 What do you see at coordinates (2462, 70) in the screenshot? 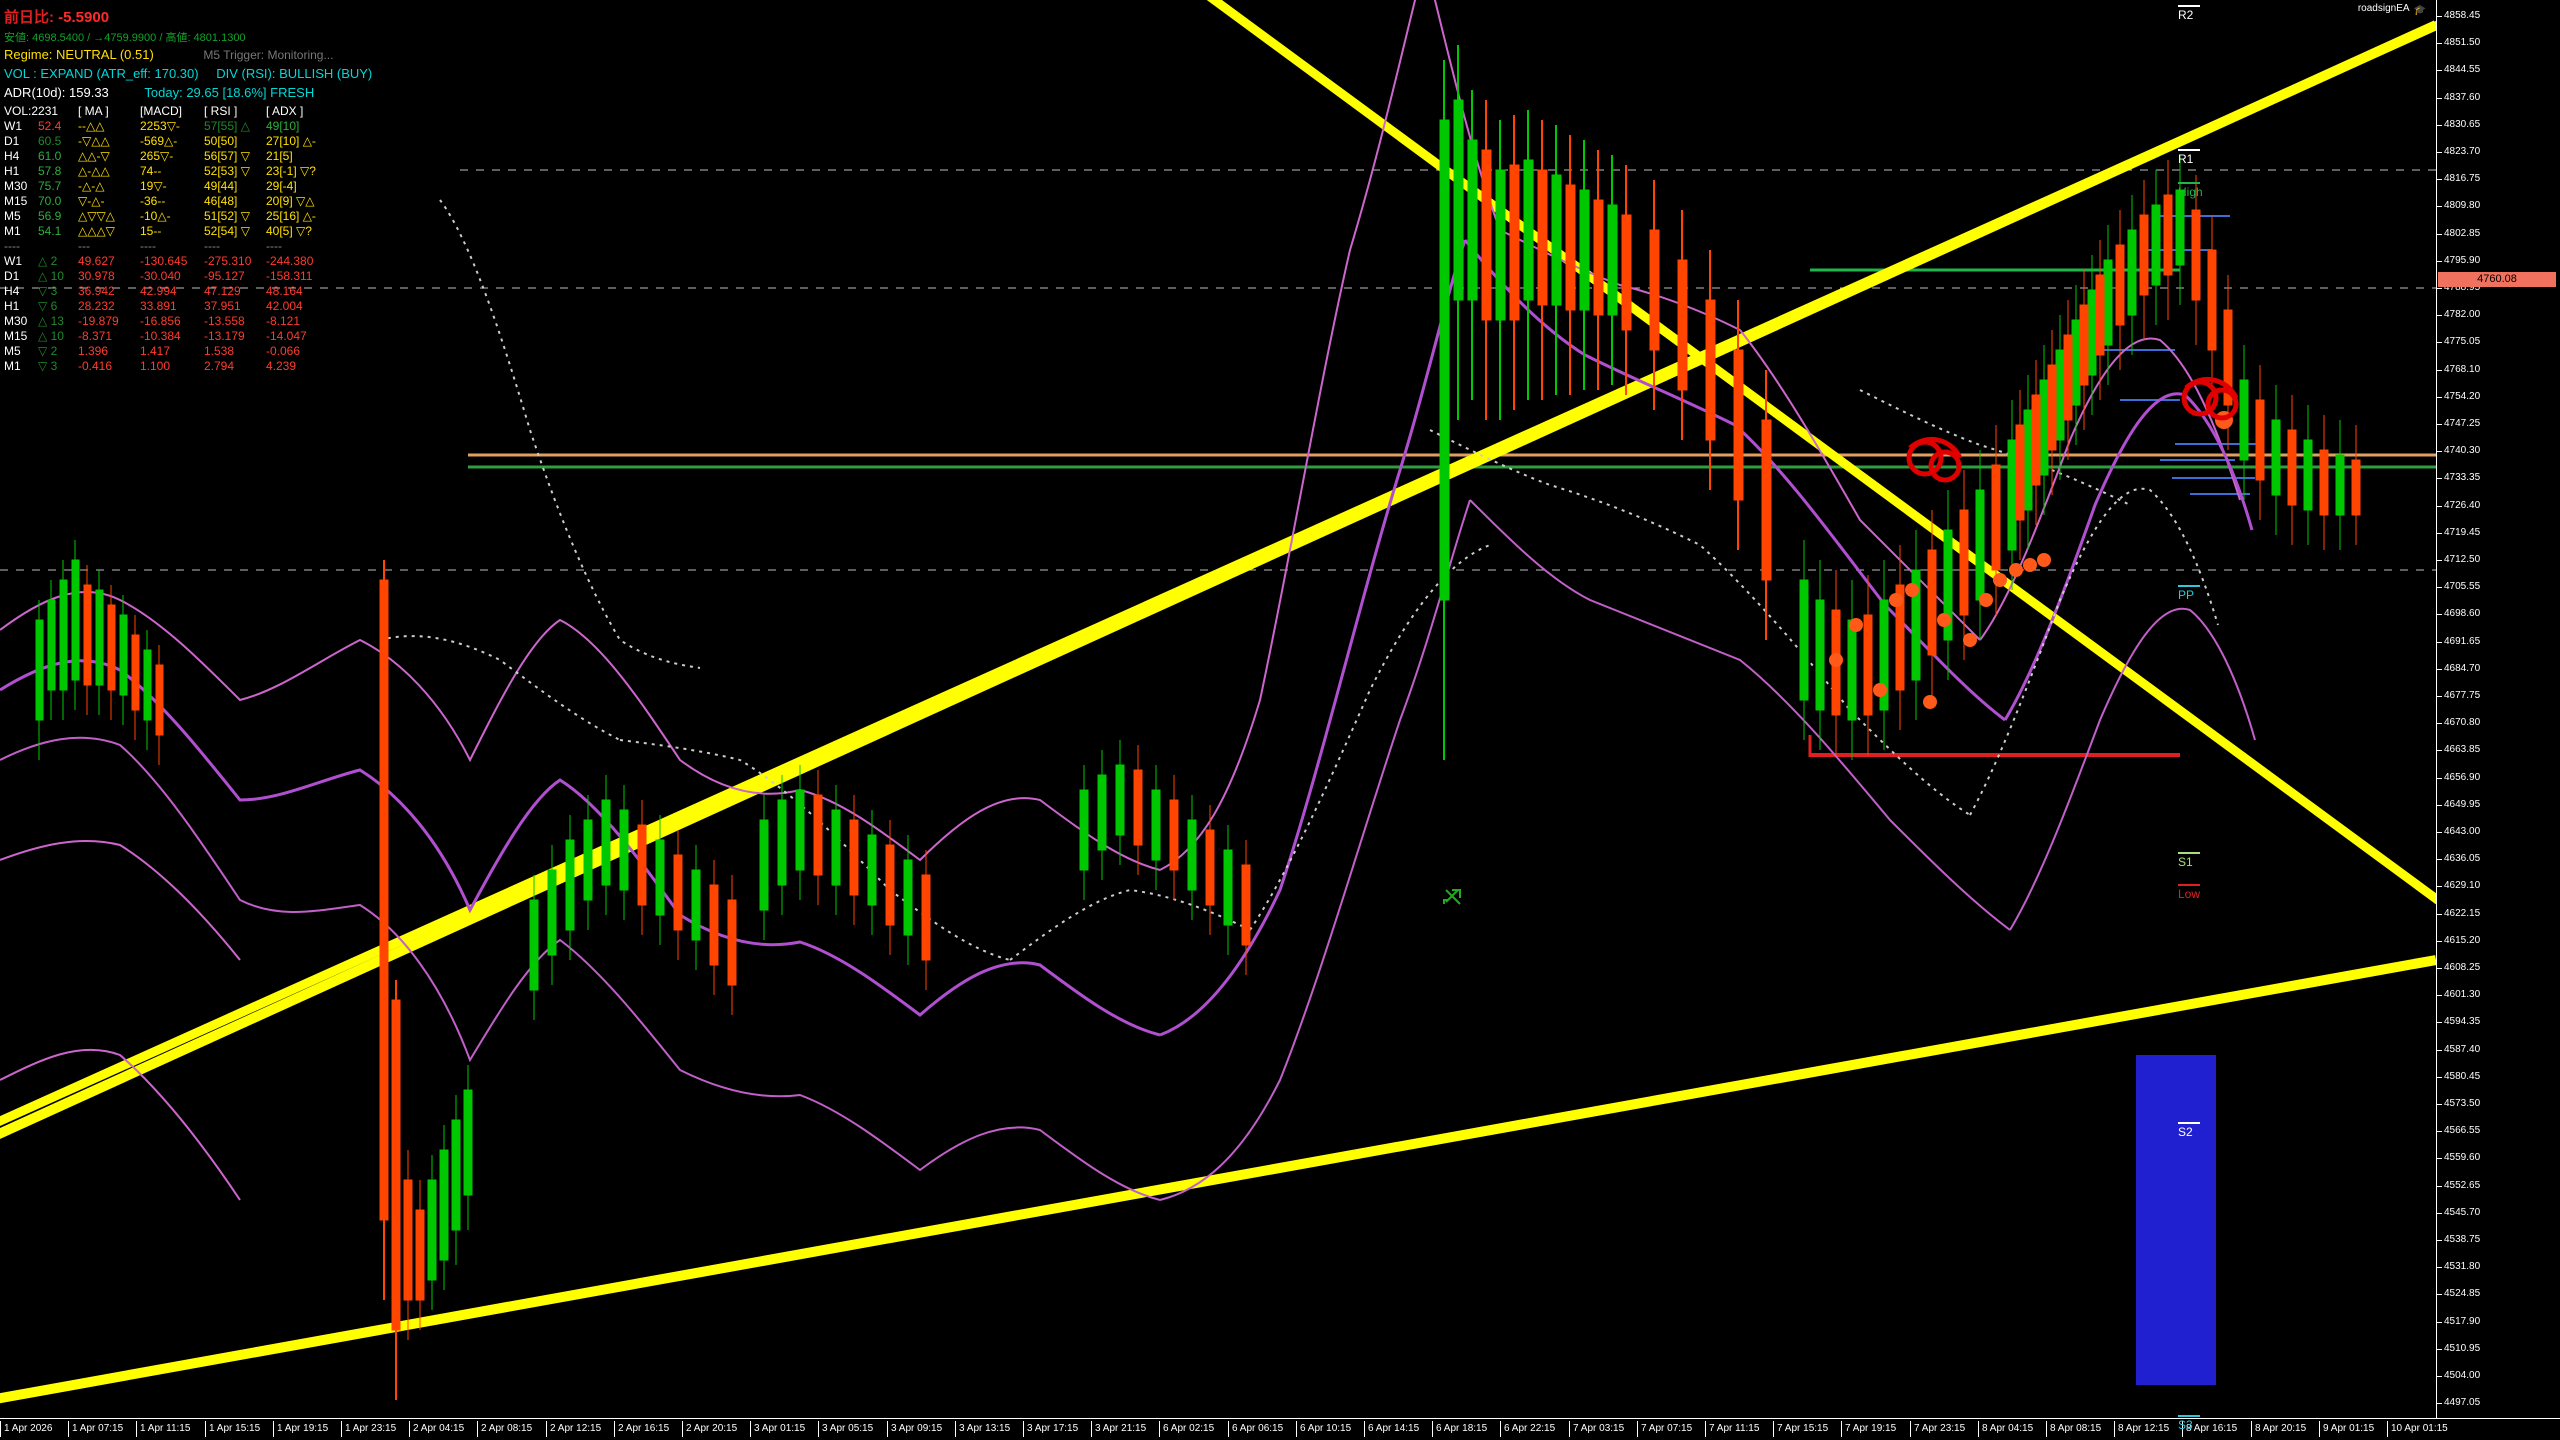
I see `price-tick-label: 4844.55` at bounding box center [2462, 70].